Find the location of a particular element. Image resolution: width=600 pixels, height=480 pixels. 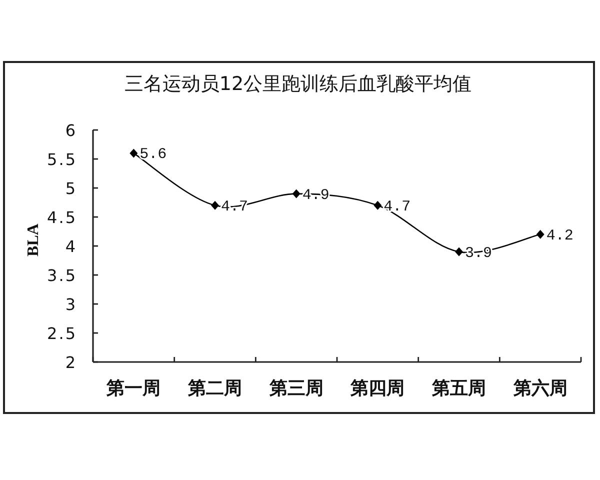

x-tick-label: 第六周 is located at coordinates (540, 388).